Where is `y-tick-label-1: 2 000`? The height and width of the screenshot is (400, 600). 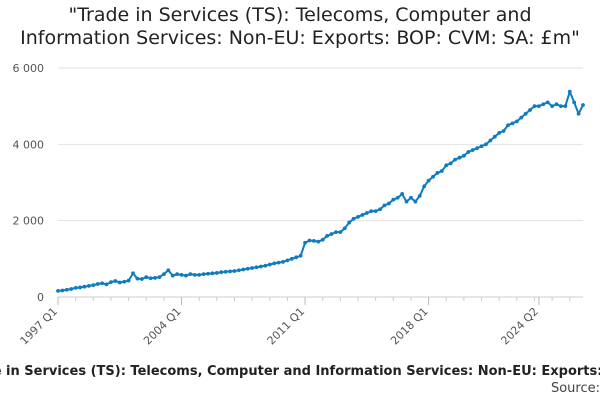 y-tick-label-1: 2 000 is located at coordinates (29, 221).